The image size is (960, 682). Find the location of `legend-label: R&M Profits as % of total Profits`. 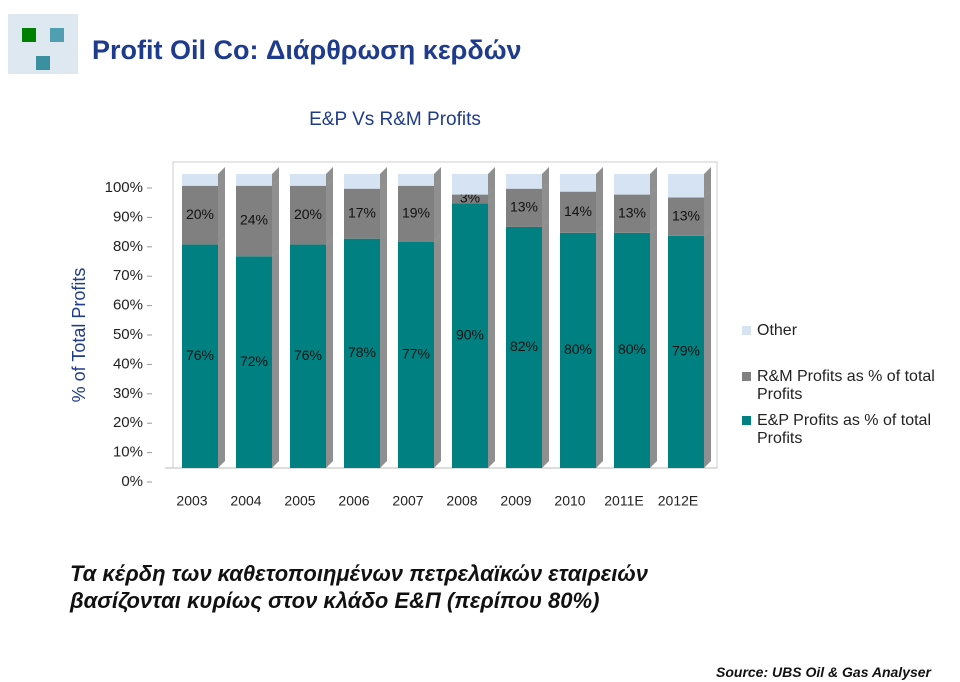

legend-label: R&M Profits as % of total Profits is located at coordinates (846, 385).